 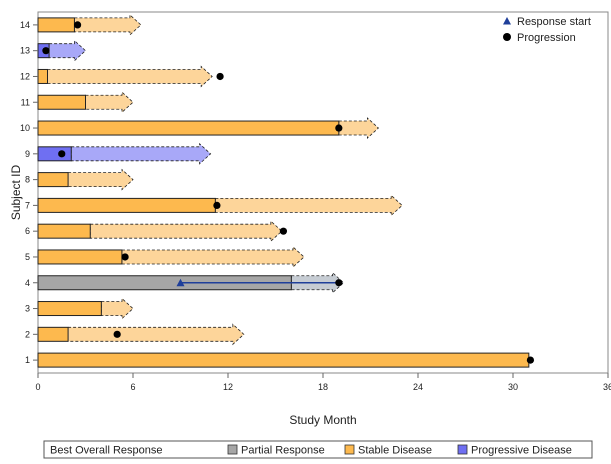 What do you see at coordinates (323, 387) in the screenshot?
I see `x-tick-label: 18` at bounding box center [323, 387].